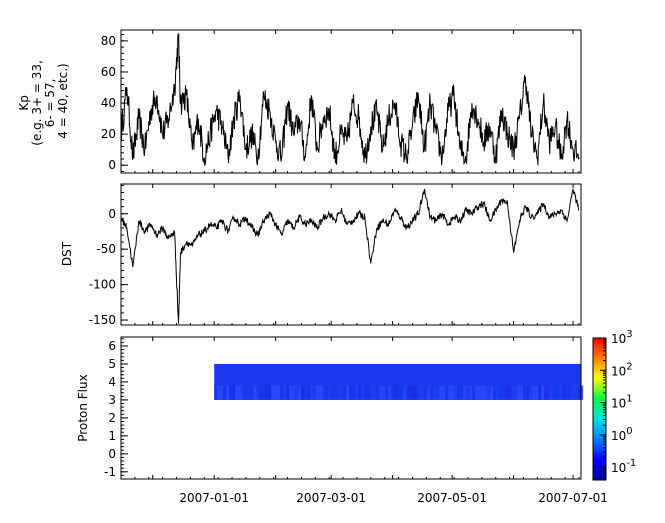  I want to click on dst-y-axis: -150 -100 -50 0, so click(108, 255).